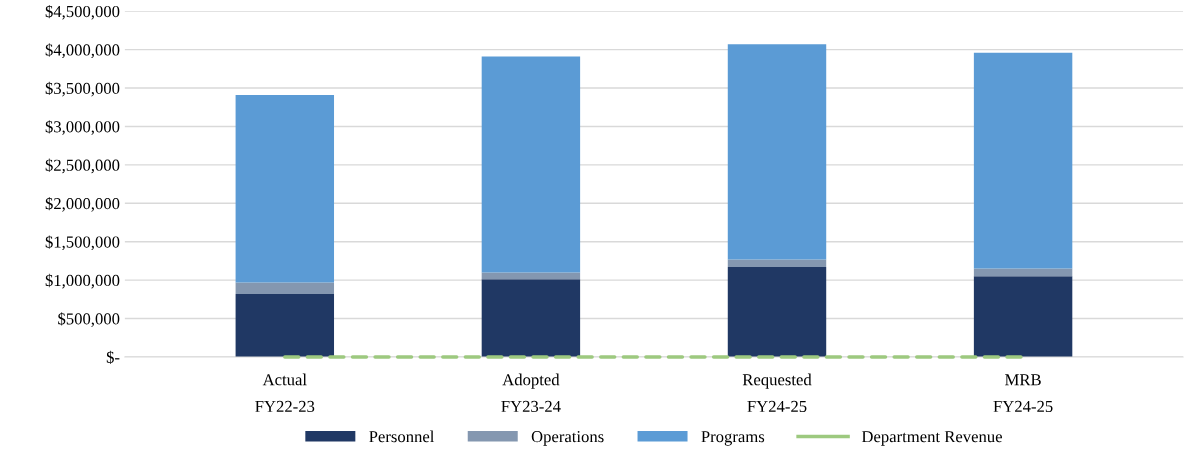  Describe the element at coordinates (931, 438) in the screenshot. I see `legend-label: Department Revenue` at that location.